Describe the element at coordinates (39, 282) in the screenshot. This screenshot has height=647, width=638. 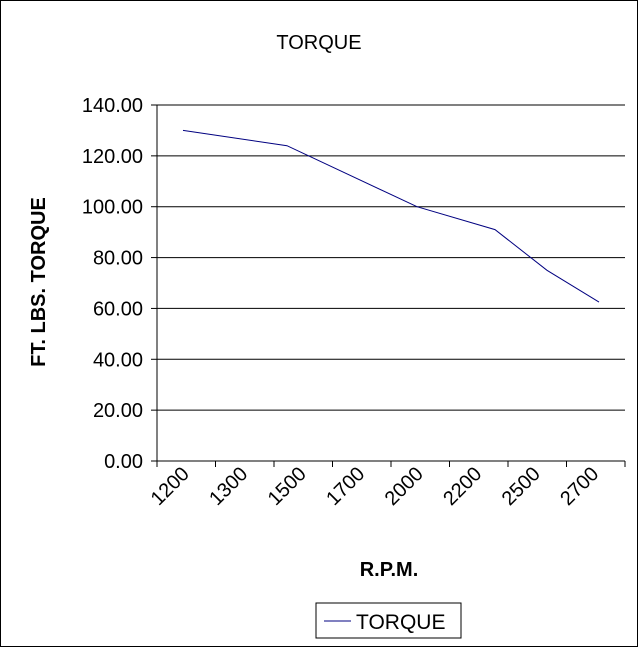
I see `y-axis-title: FT. LBS. TORQUE` at that location.